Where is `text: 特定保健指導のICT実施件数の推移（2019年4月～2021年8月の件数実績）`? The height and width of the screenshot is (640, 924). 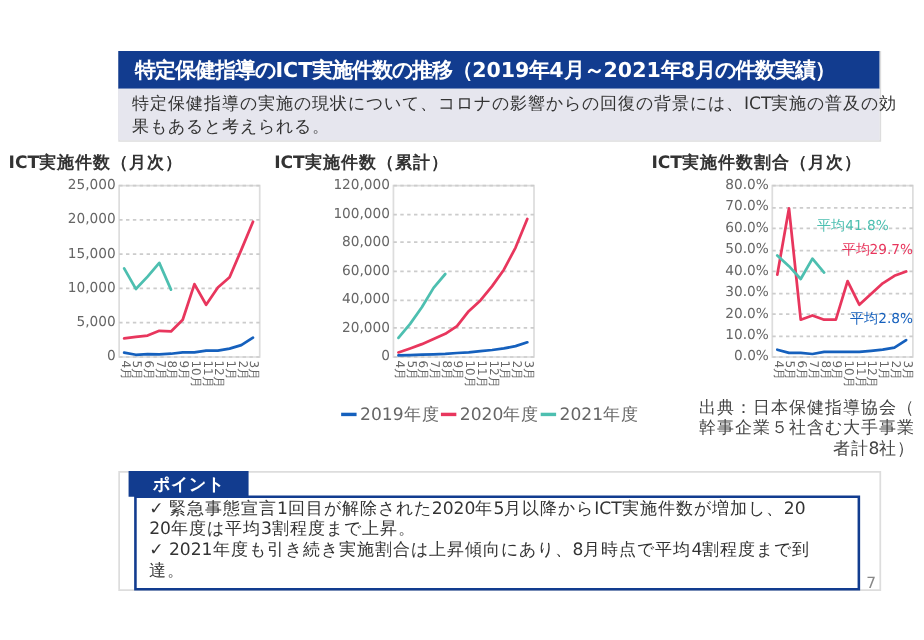
text: 特定保健指導のICT実施件数の推移（2019年4月～2021年8月の件数実績） is located at coordinates (484, 70).